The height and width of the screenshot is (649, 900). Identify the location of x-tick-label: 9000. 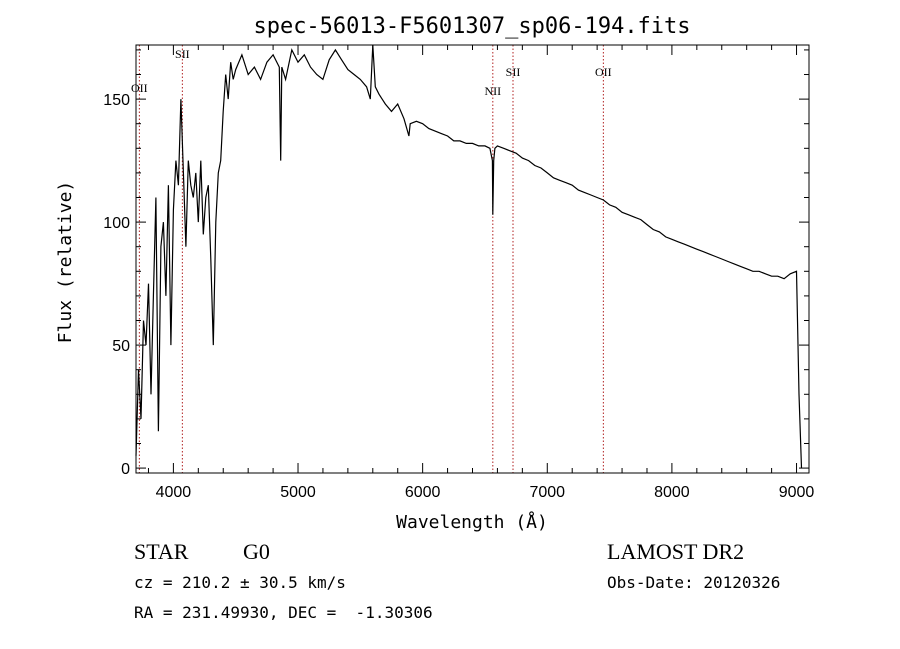
(797, 492).